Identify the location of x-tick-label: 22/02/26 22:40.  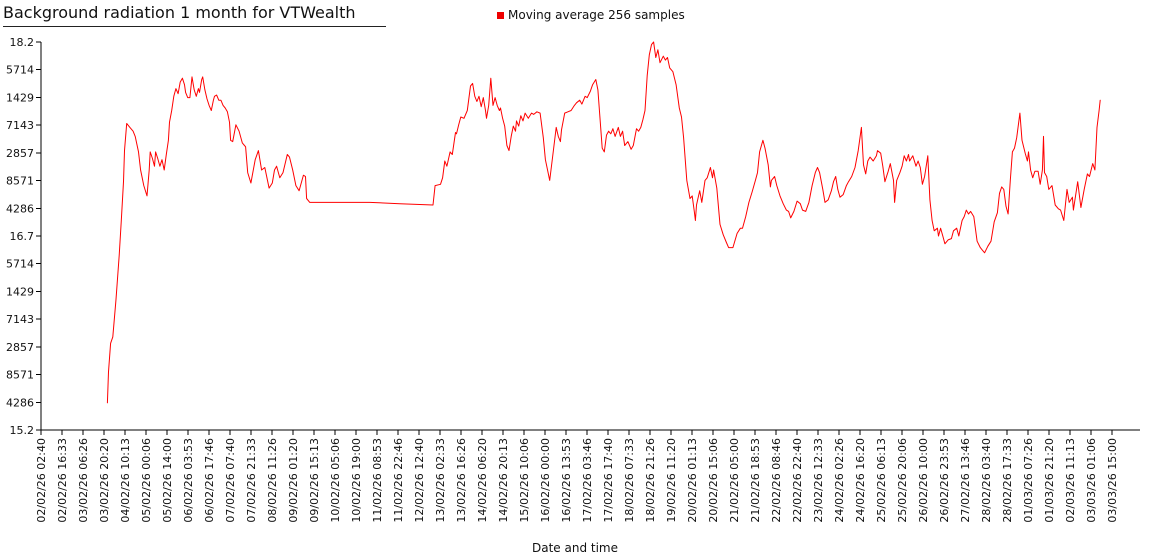
(797, 480).